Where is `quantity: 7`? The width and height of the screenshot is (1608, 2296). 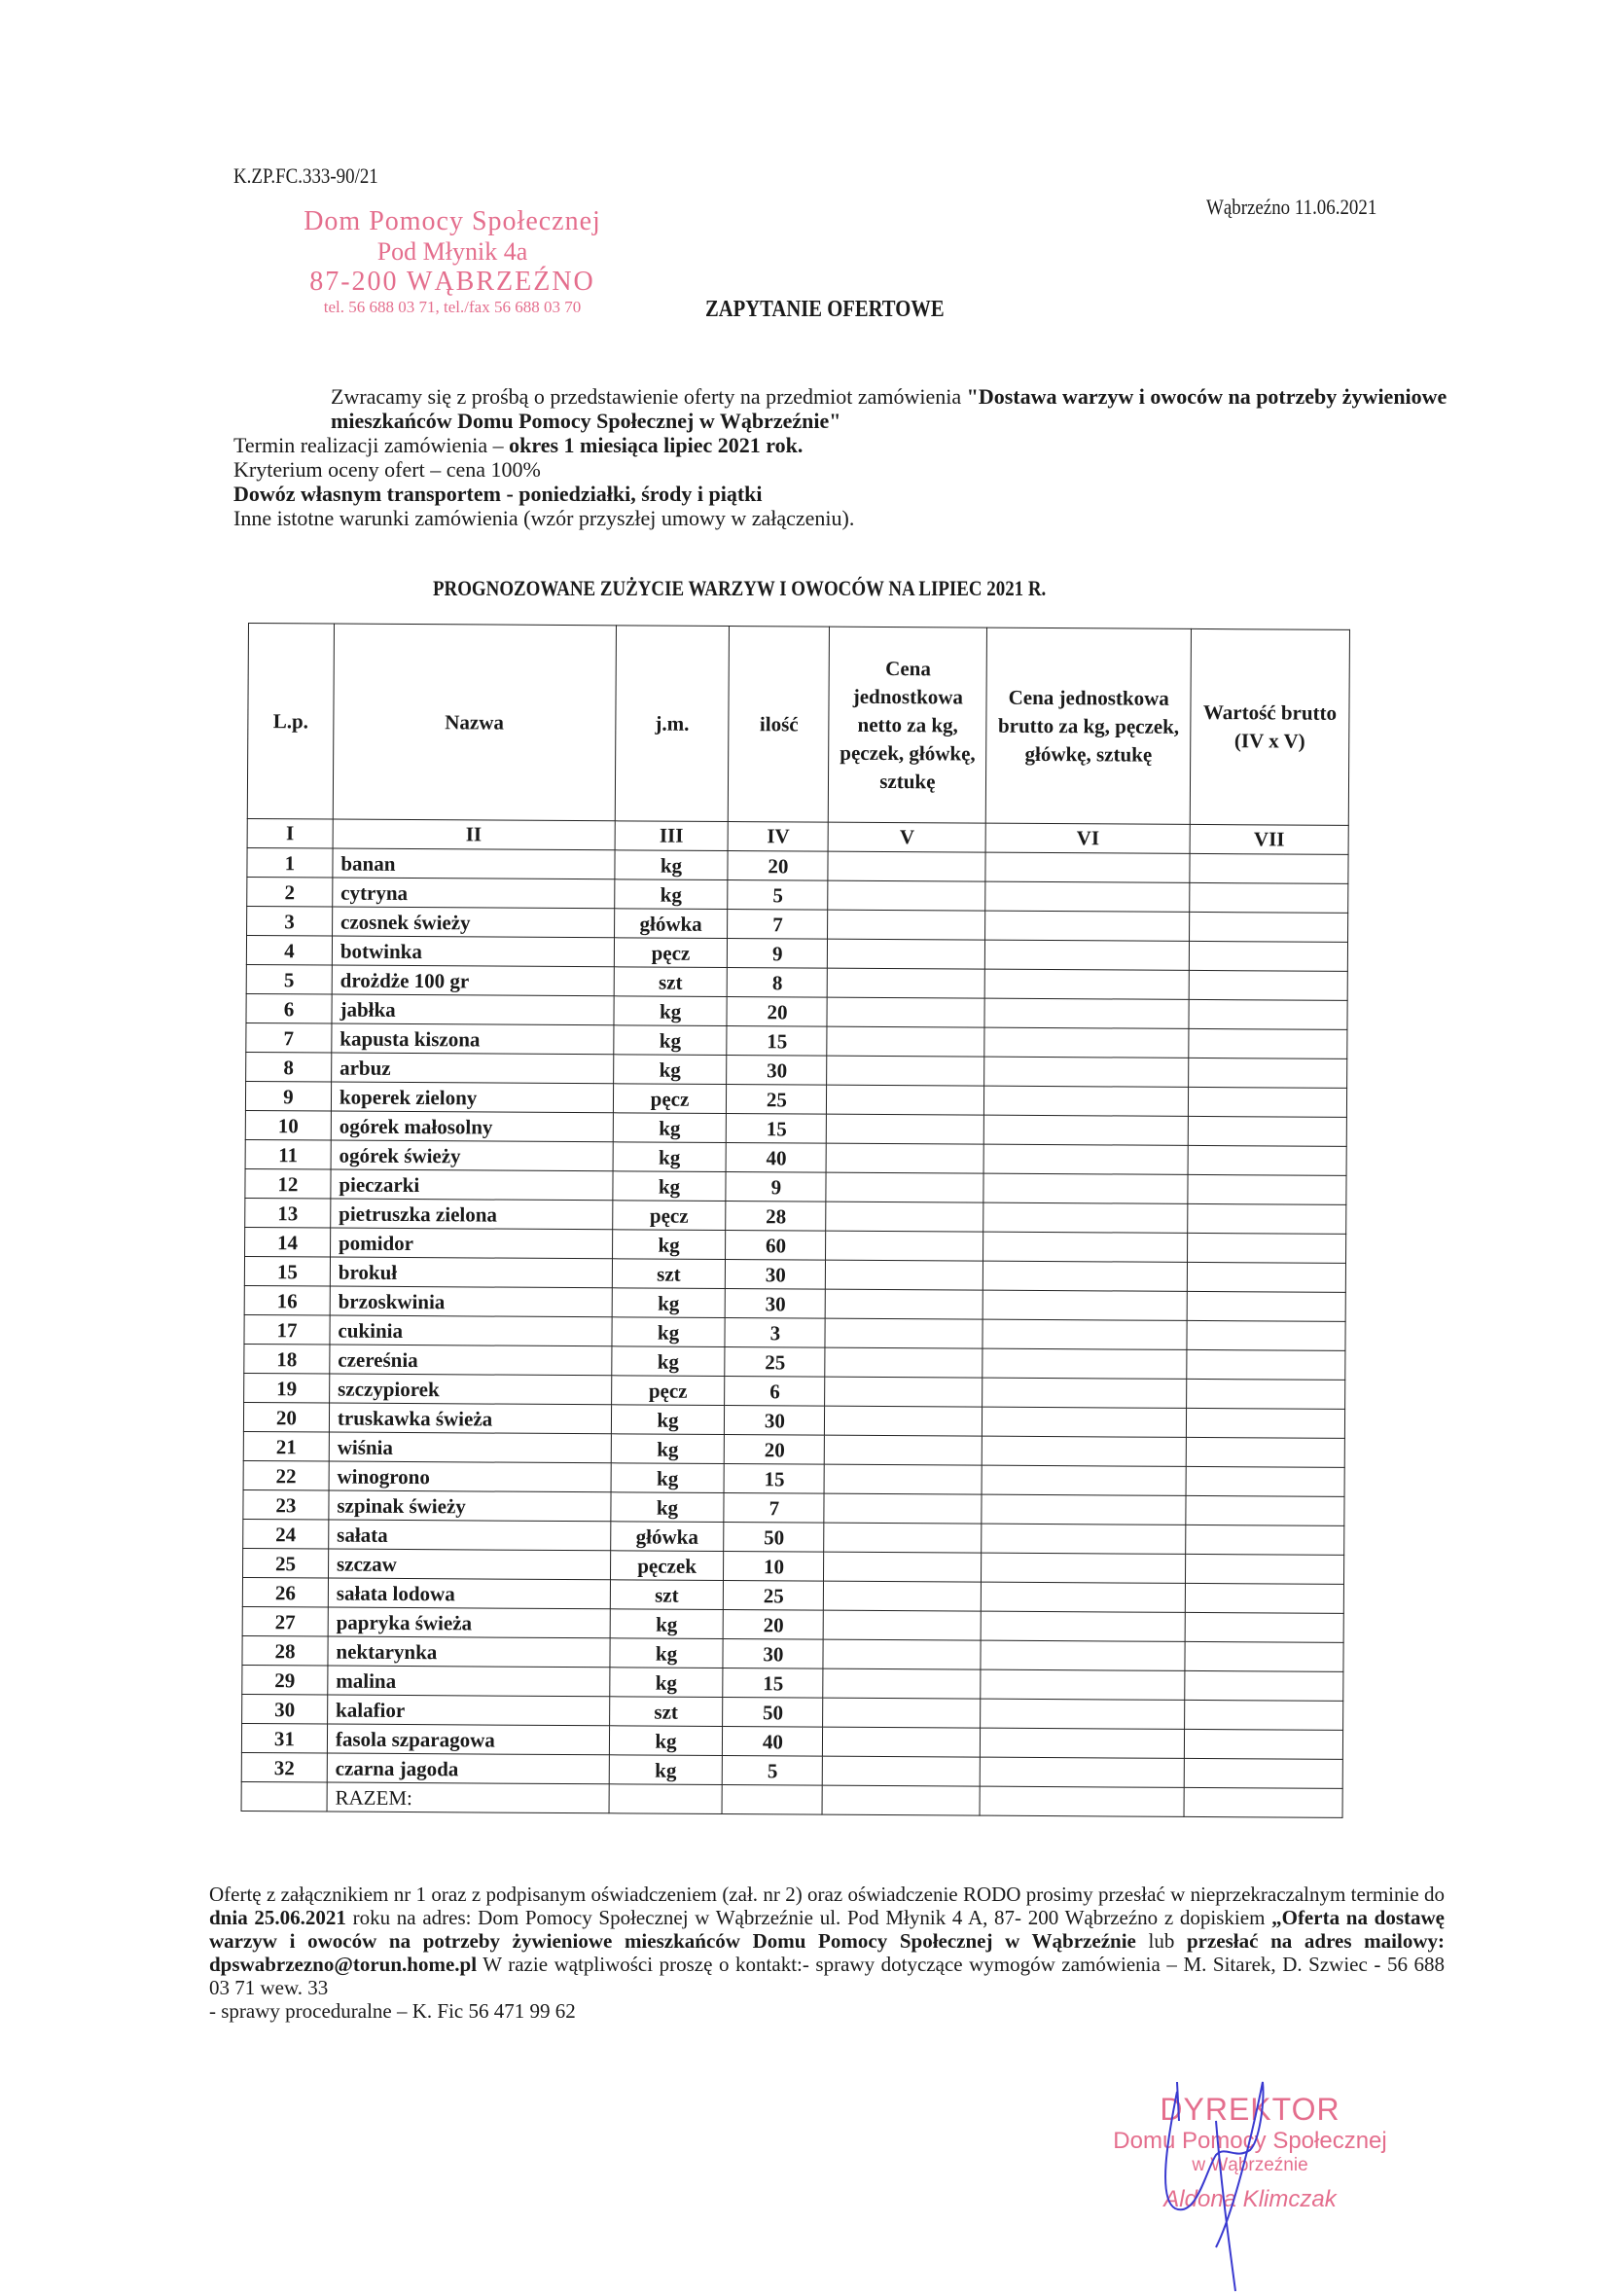 quantity: 7 is located at coordinates (778, 924).